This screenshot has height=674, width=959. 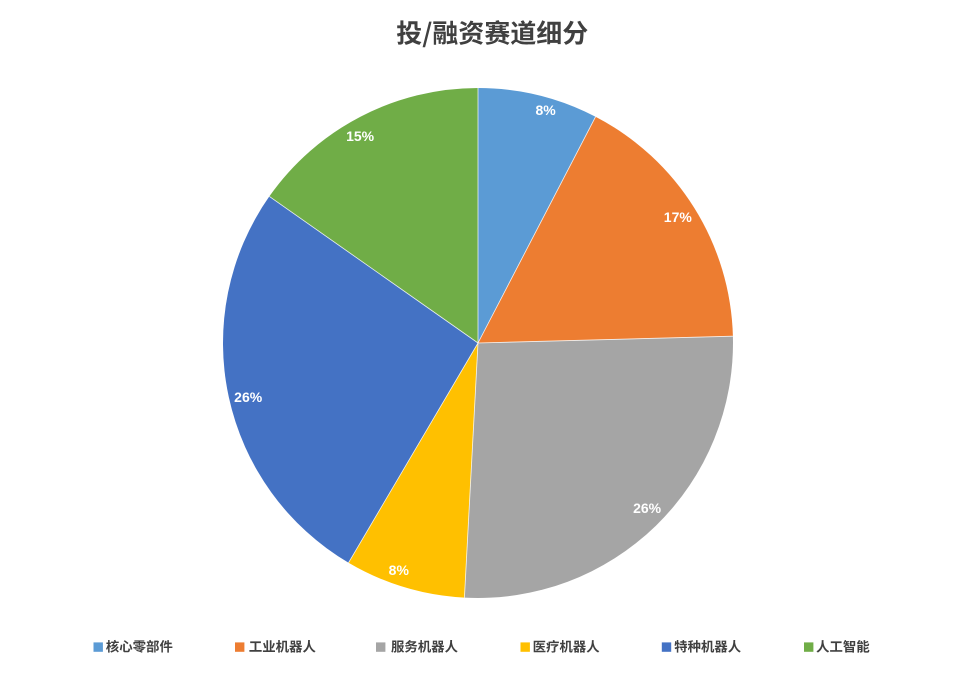 I want to click on svg-text: 17%, so click(x=678, y=217).